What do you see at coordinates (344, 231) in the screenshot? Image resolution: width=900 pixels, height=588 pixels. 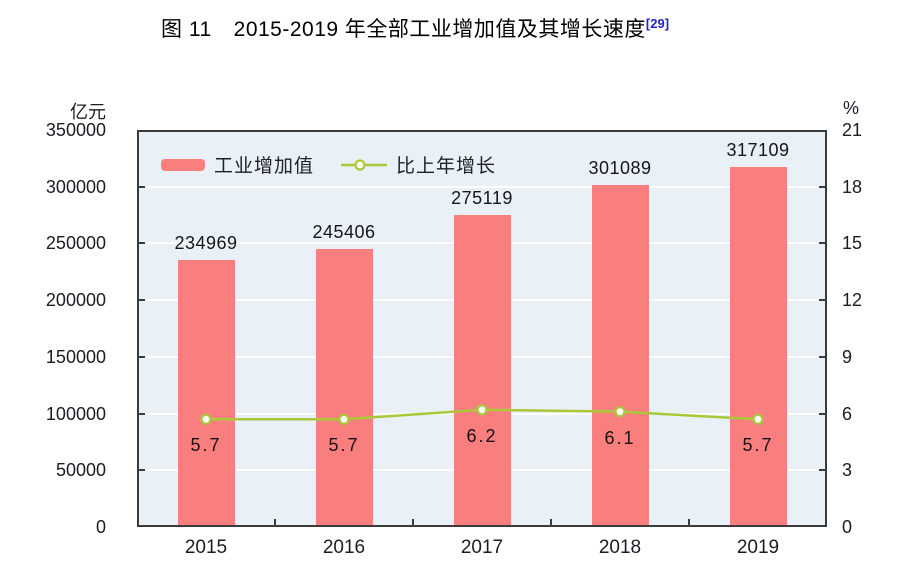 I see `bar-value-label: 245406` at bounding box center [344, 231].